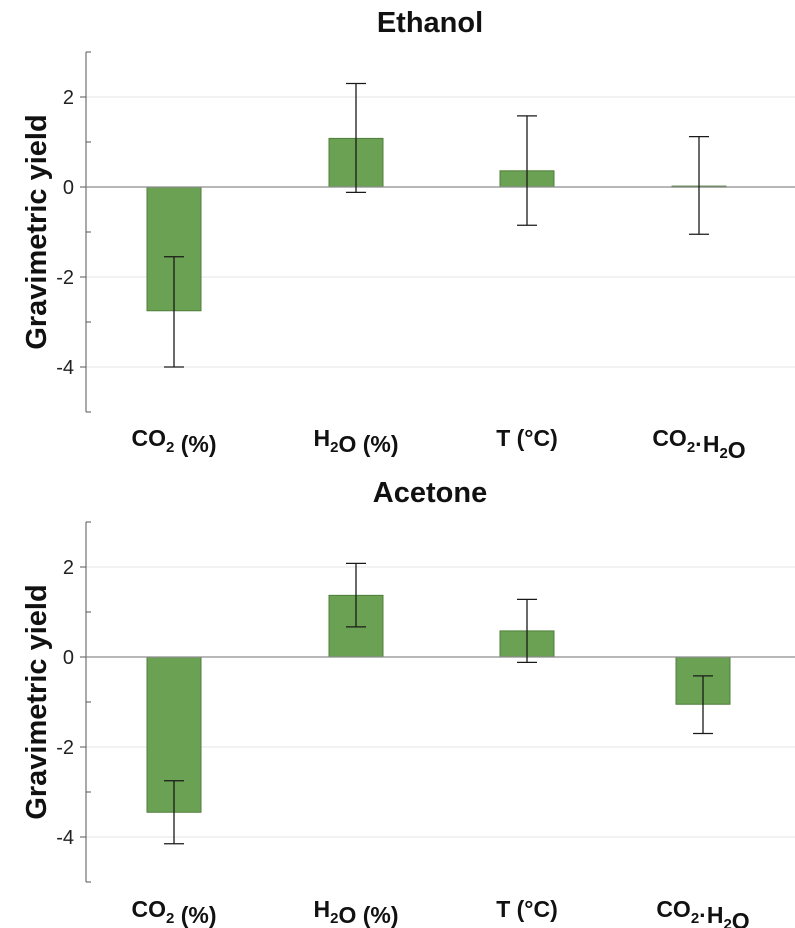 This screenshot has height=928, width=795. I want to click on chart-title: Ethanol, so click(430, 23).